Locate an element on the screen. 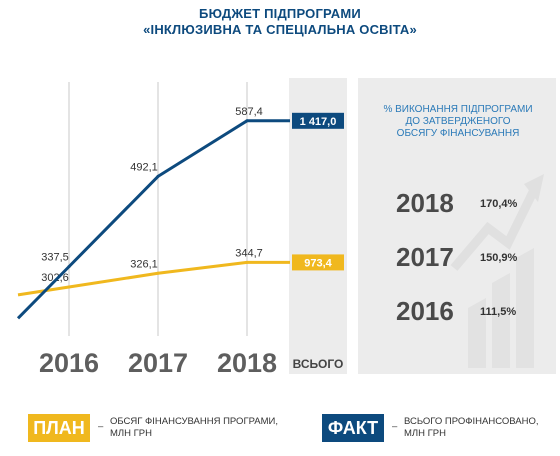 Image resolution: width=560 pixels, height=456 pixels. plan-description-line1: ОБСЯГ ФІНАНСУВАННЯ ПРОГРАМИ, is located at coordinates (194, 421).